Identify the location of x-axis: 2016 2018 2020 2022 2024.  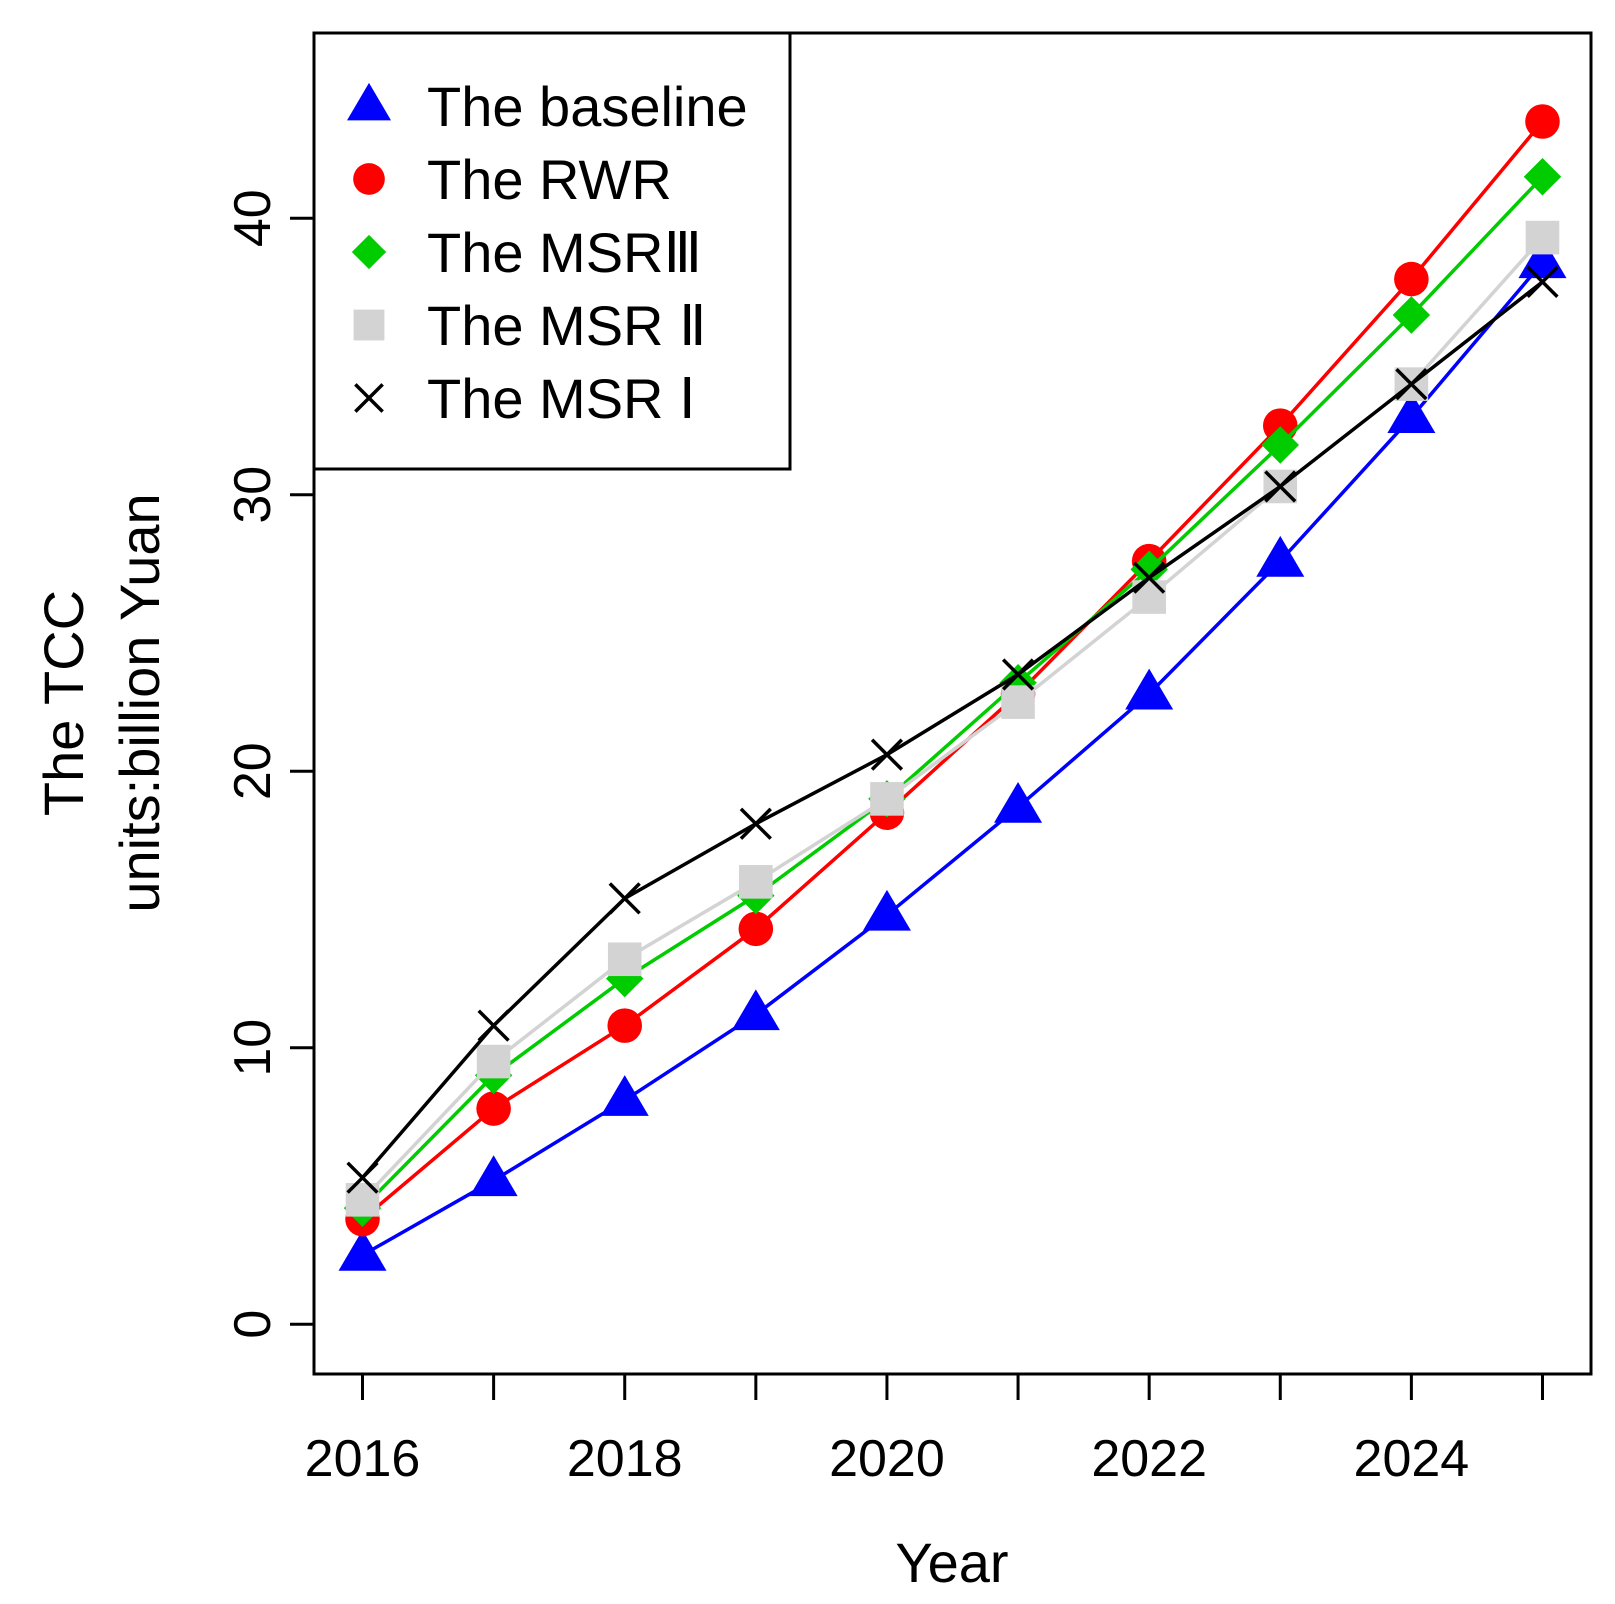
(924, 1431).